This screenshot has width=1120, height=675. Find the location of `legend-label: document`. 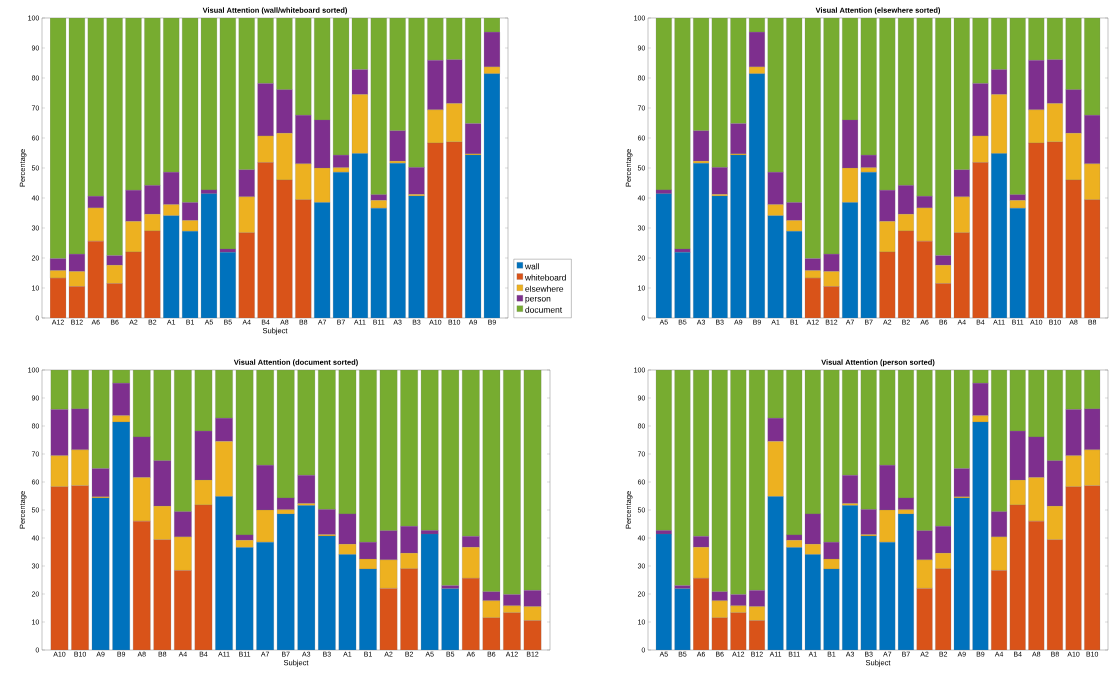

legend-label: document is located at coordinates (544, 309).